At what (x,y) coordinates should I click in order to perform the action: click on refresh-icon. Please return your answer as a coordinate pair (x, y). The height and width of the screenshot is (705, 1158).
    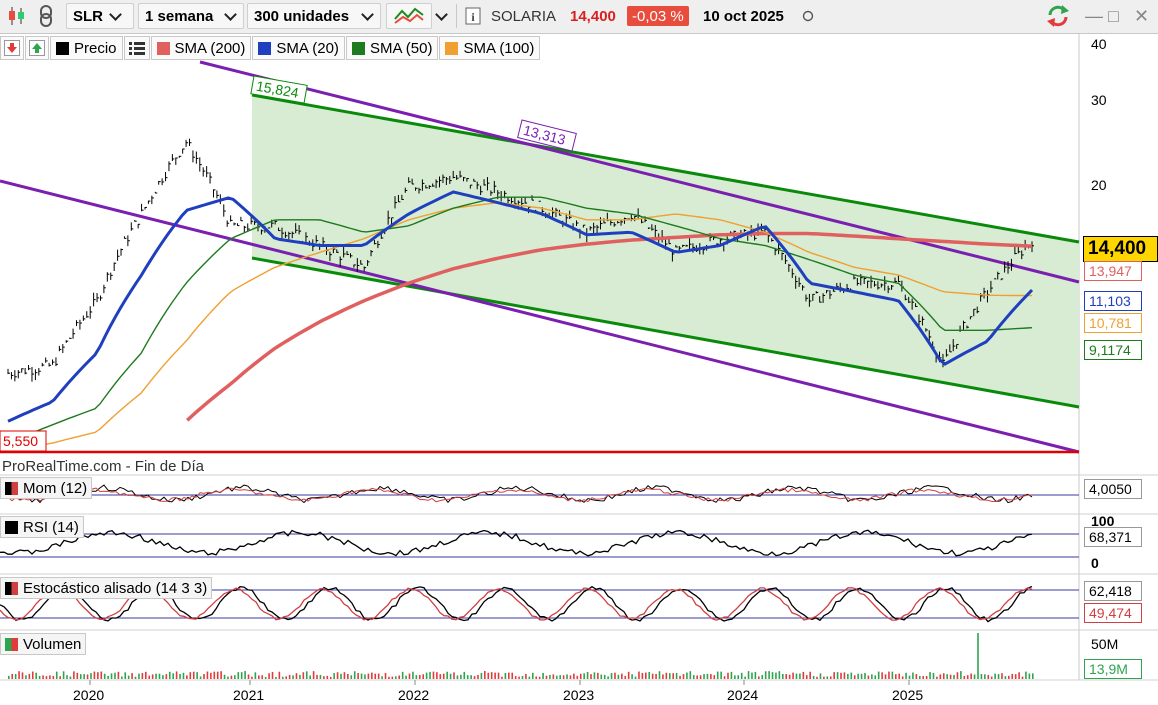
    Looking at the image, I should click on (1060, 16).